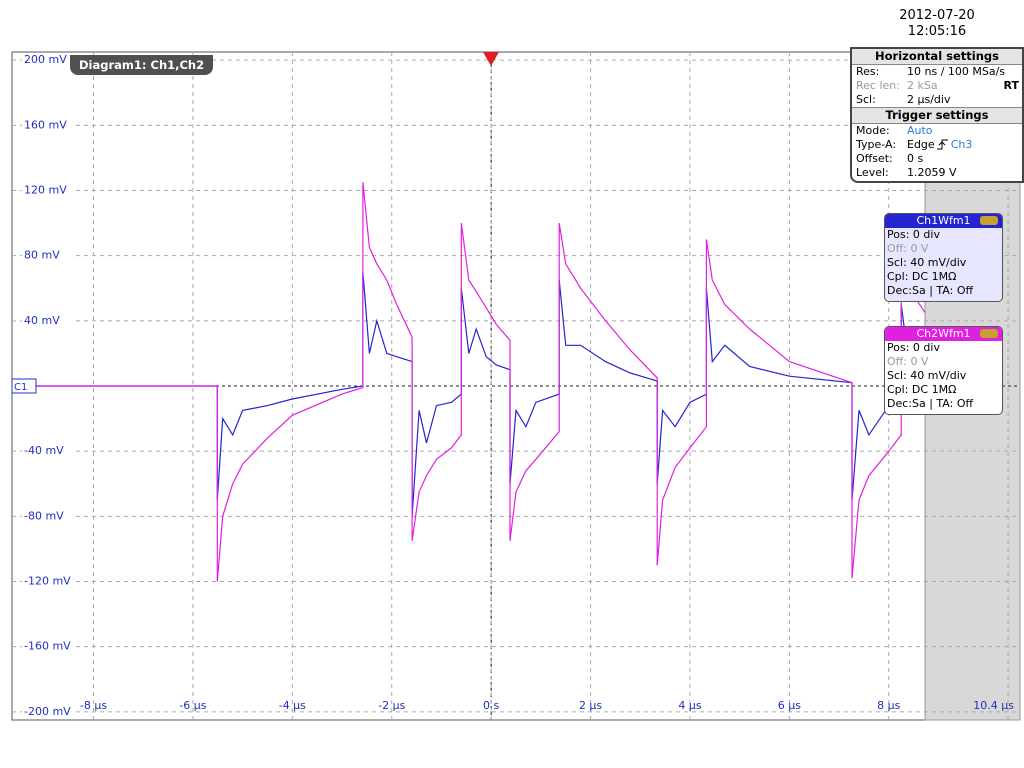  I want to click on y-tick-label: -200 mV, so click(47, 711).